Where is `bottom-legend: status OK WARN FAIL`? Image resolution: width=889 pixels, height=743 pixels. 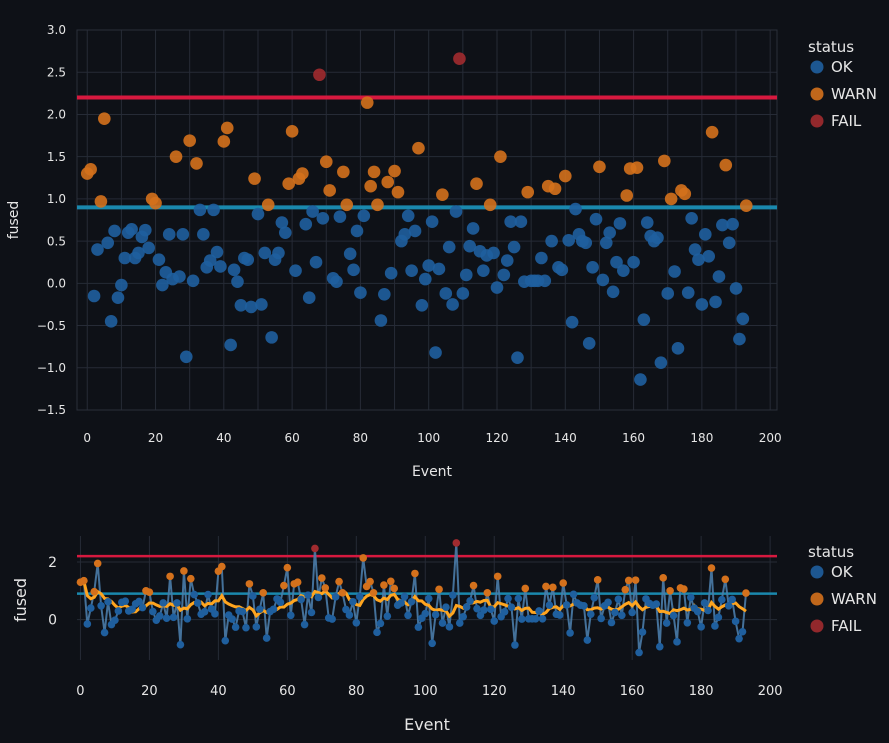 bottom-legend: status OK WARN FAIL is located at coordinates (842, 589).